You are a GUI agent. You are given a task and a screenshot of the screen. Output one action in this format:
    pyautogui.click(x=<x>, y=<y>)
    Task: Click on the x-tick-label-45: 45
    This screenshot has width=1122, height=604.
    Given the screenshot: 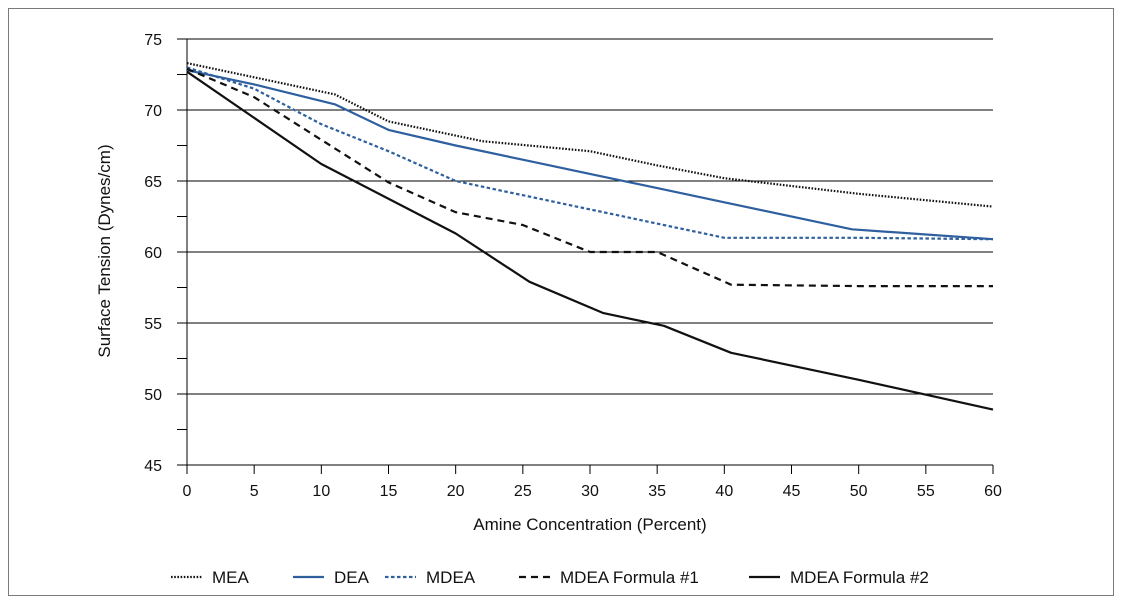 What is the action you would take?
    pyautogui.click(x=792, y=491)
    